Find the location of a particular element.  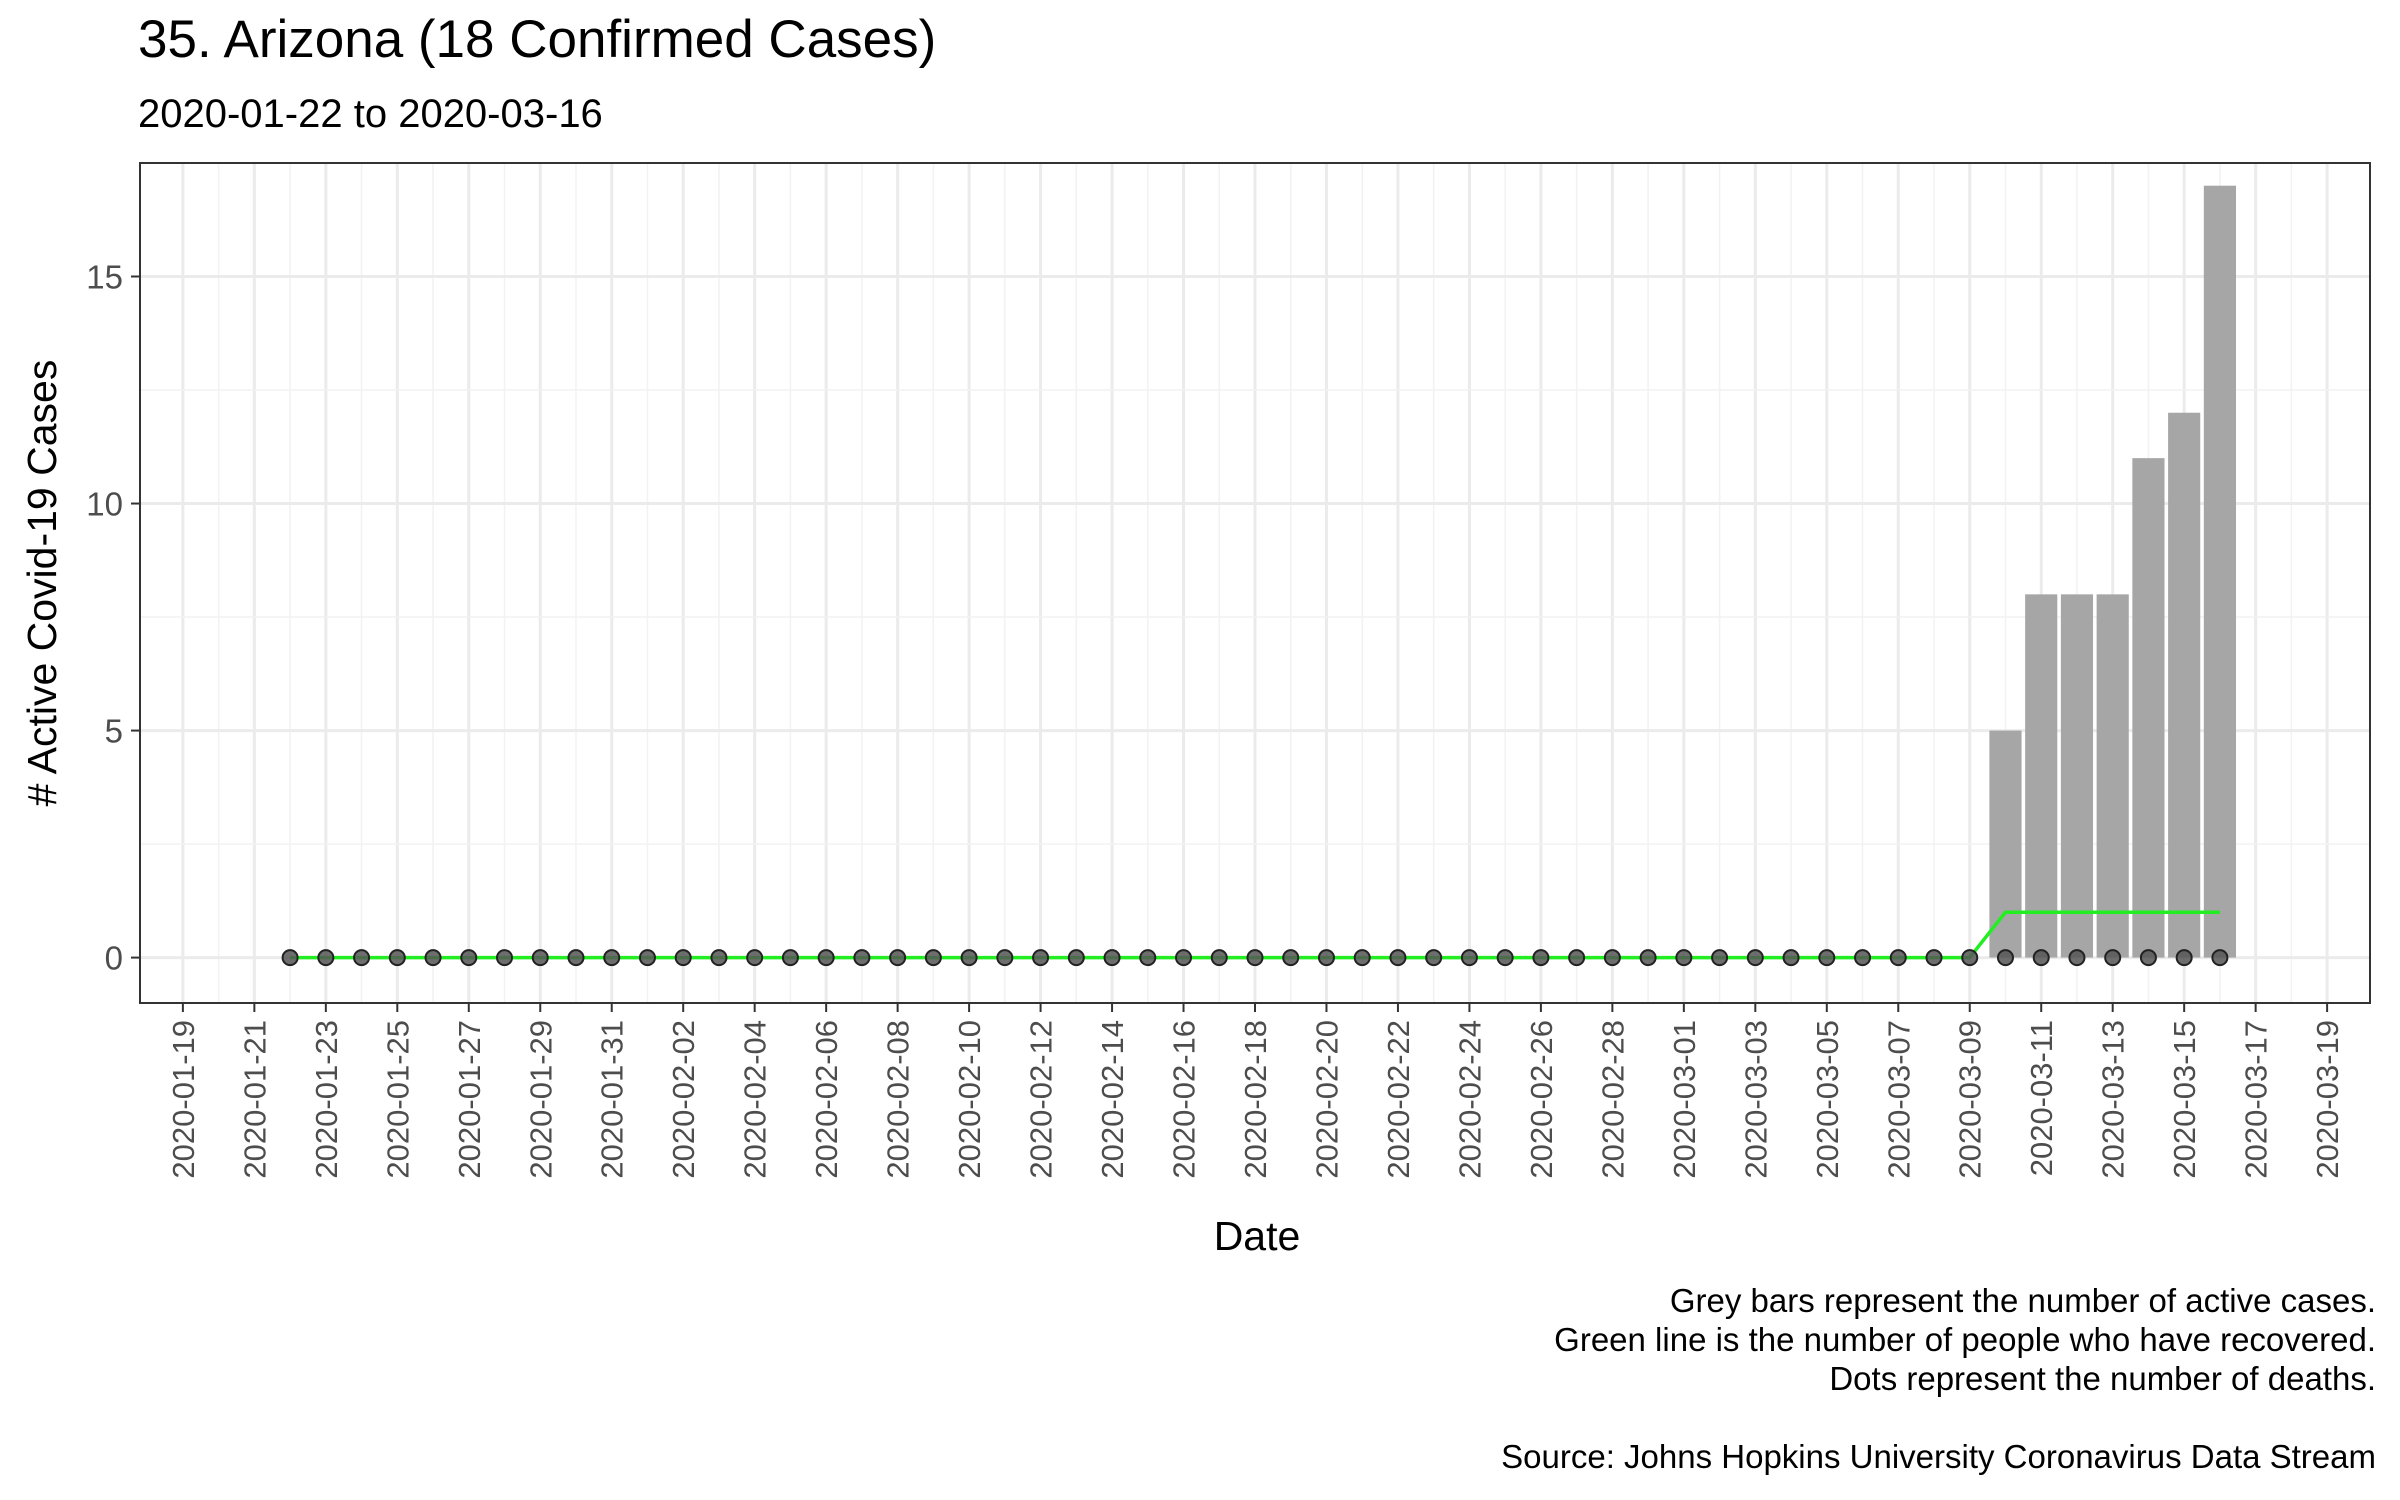

chart-subtitle: 2020-01-22 to 2020-03-16 is located at coordinates (370, 114).